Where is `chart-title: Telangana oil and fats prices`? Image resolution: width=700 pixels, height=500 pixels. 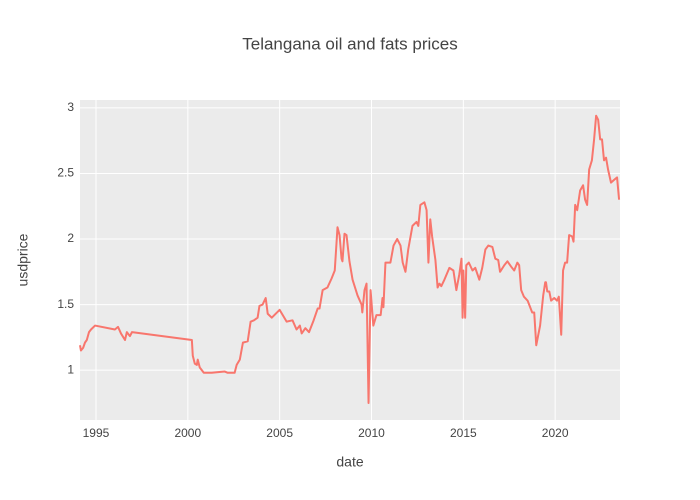 chart-title: Telangana oil and fats prices is located at coordinates (349, 43).